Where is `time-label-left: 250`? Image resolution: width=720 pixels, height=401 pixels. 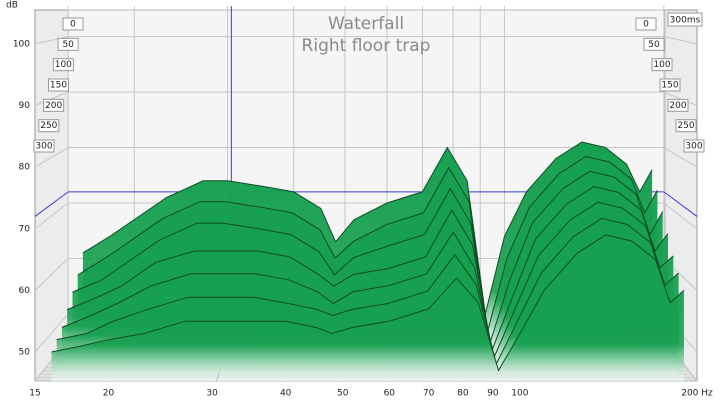
time-label-left: 250 is located at coordinates (48, 126).